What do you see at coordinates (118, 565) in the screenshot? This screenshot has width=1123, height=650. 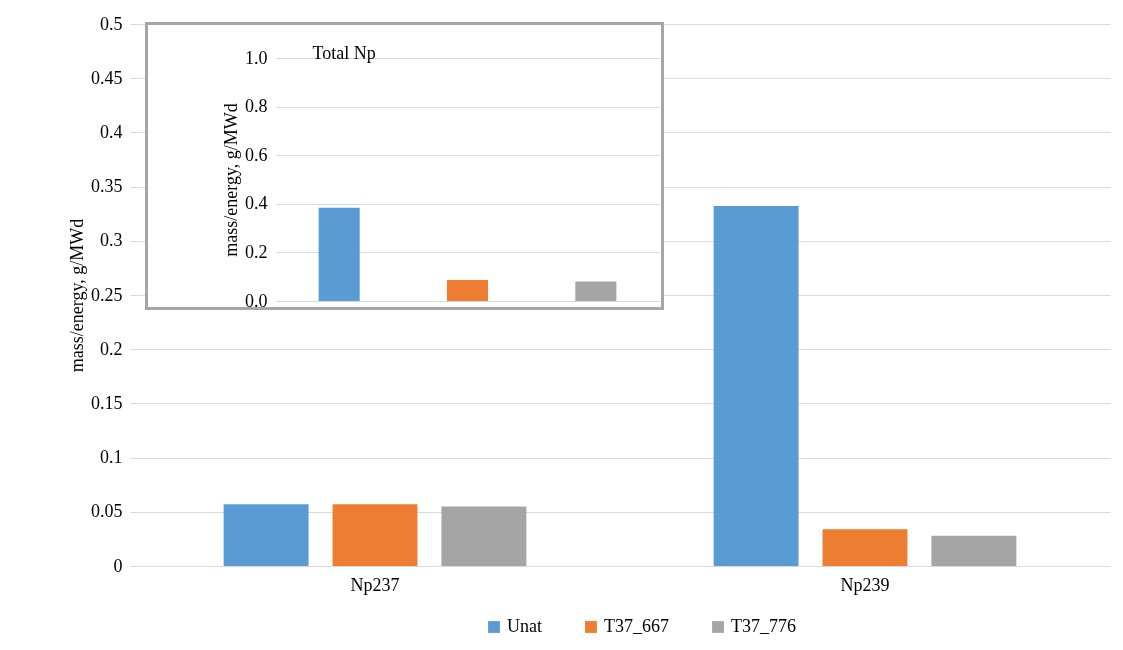 I see `y-tick-label: 0` at bounding box center [118, 565].